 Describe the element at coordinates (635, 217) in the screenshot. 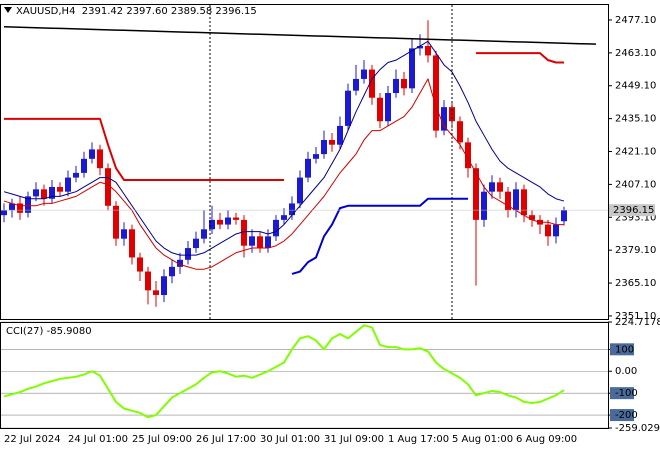

I see `y-tick-label: 2393.10` at that location.